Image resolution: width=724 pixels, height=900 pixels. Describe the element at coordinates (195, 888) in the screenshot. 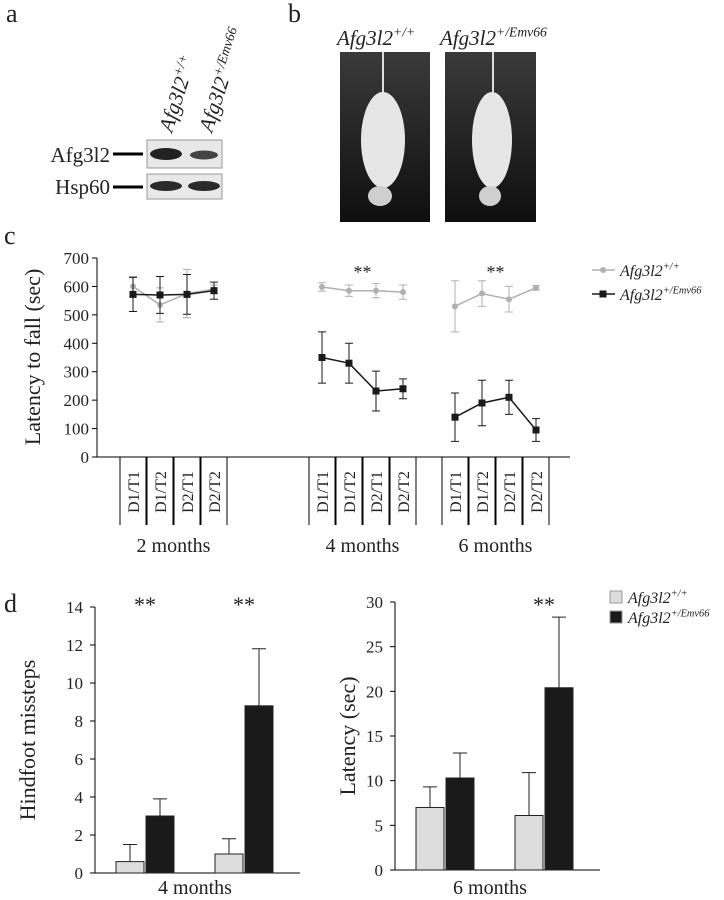

I see `x-axis-label: 4 months` at that location.